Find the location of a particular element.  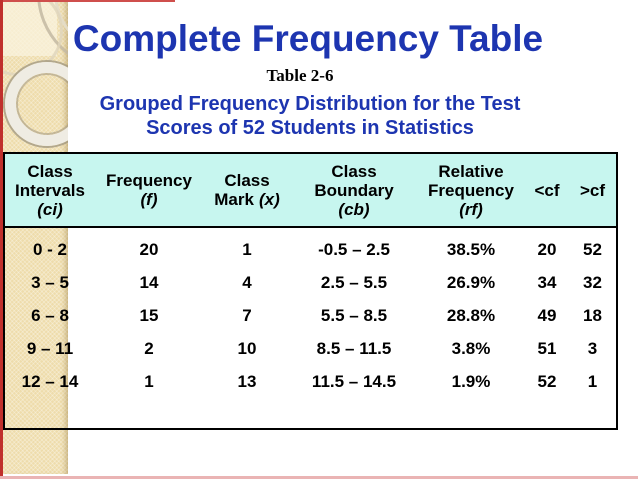

cell-relative-frequency: 38.5% is located at coordinates (471, 249).